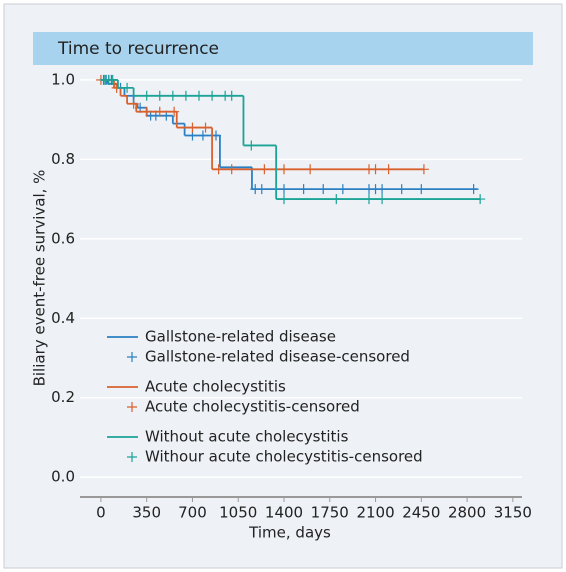 This screenshot has width=566, height=572. What do you see at coordinates (467, 513) in the screenshot?
I see `x-tick-label: 2800` at bounding box center [467, 513].